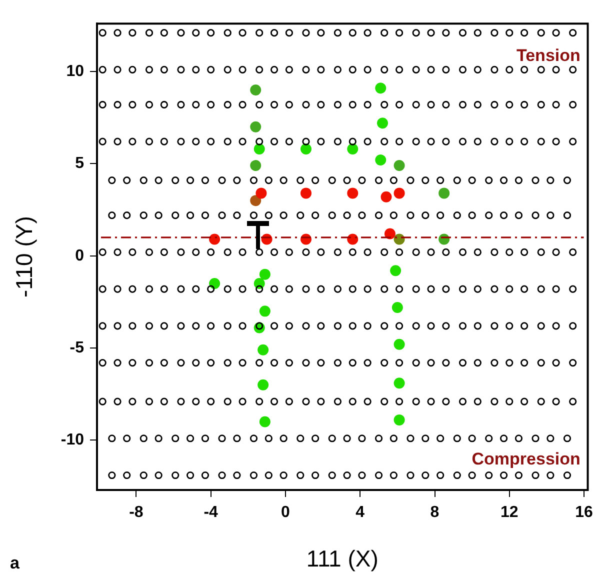 This screenshot has height=578, width=599. Describe the element at coordinates (79, 255) in the screenshot. I see `y-tick-label: 0` at that location.